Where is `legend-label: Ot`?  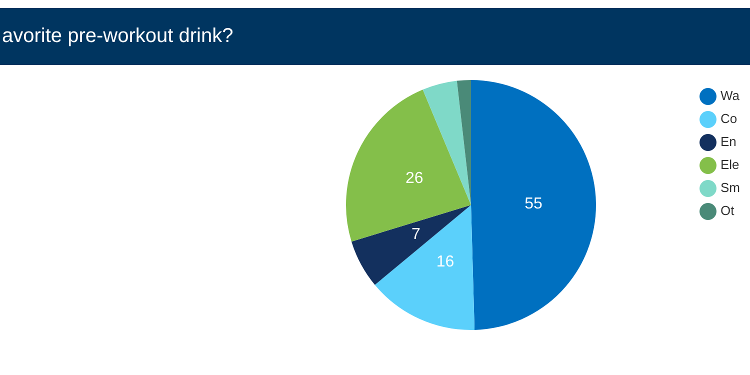
legend-label: Ot is located at coordinates (727, 210).